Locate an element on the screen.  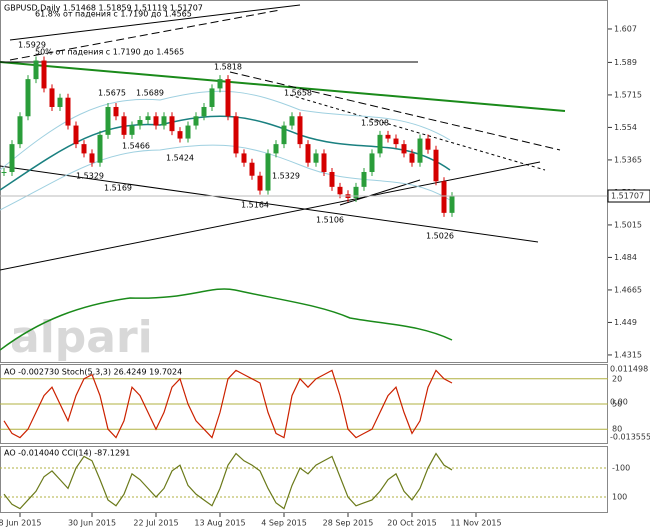
price-annotation: 1.5658 is located at coordinates (298, 93).